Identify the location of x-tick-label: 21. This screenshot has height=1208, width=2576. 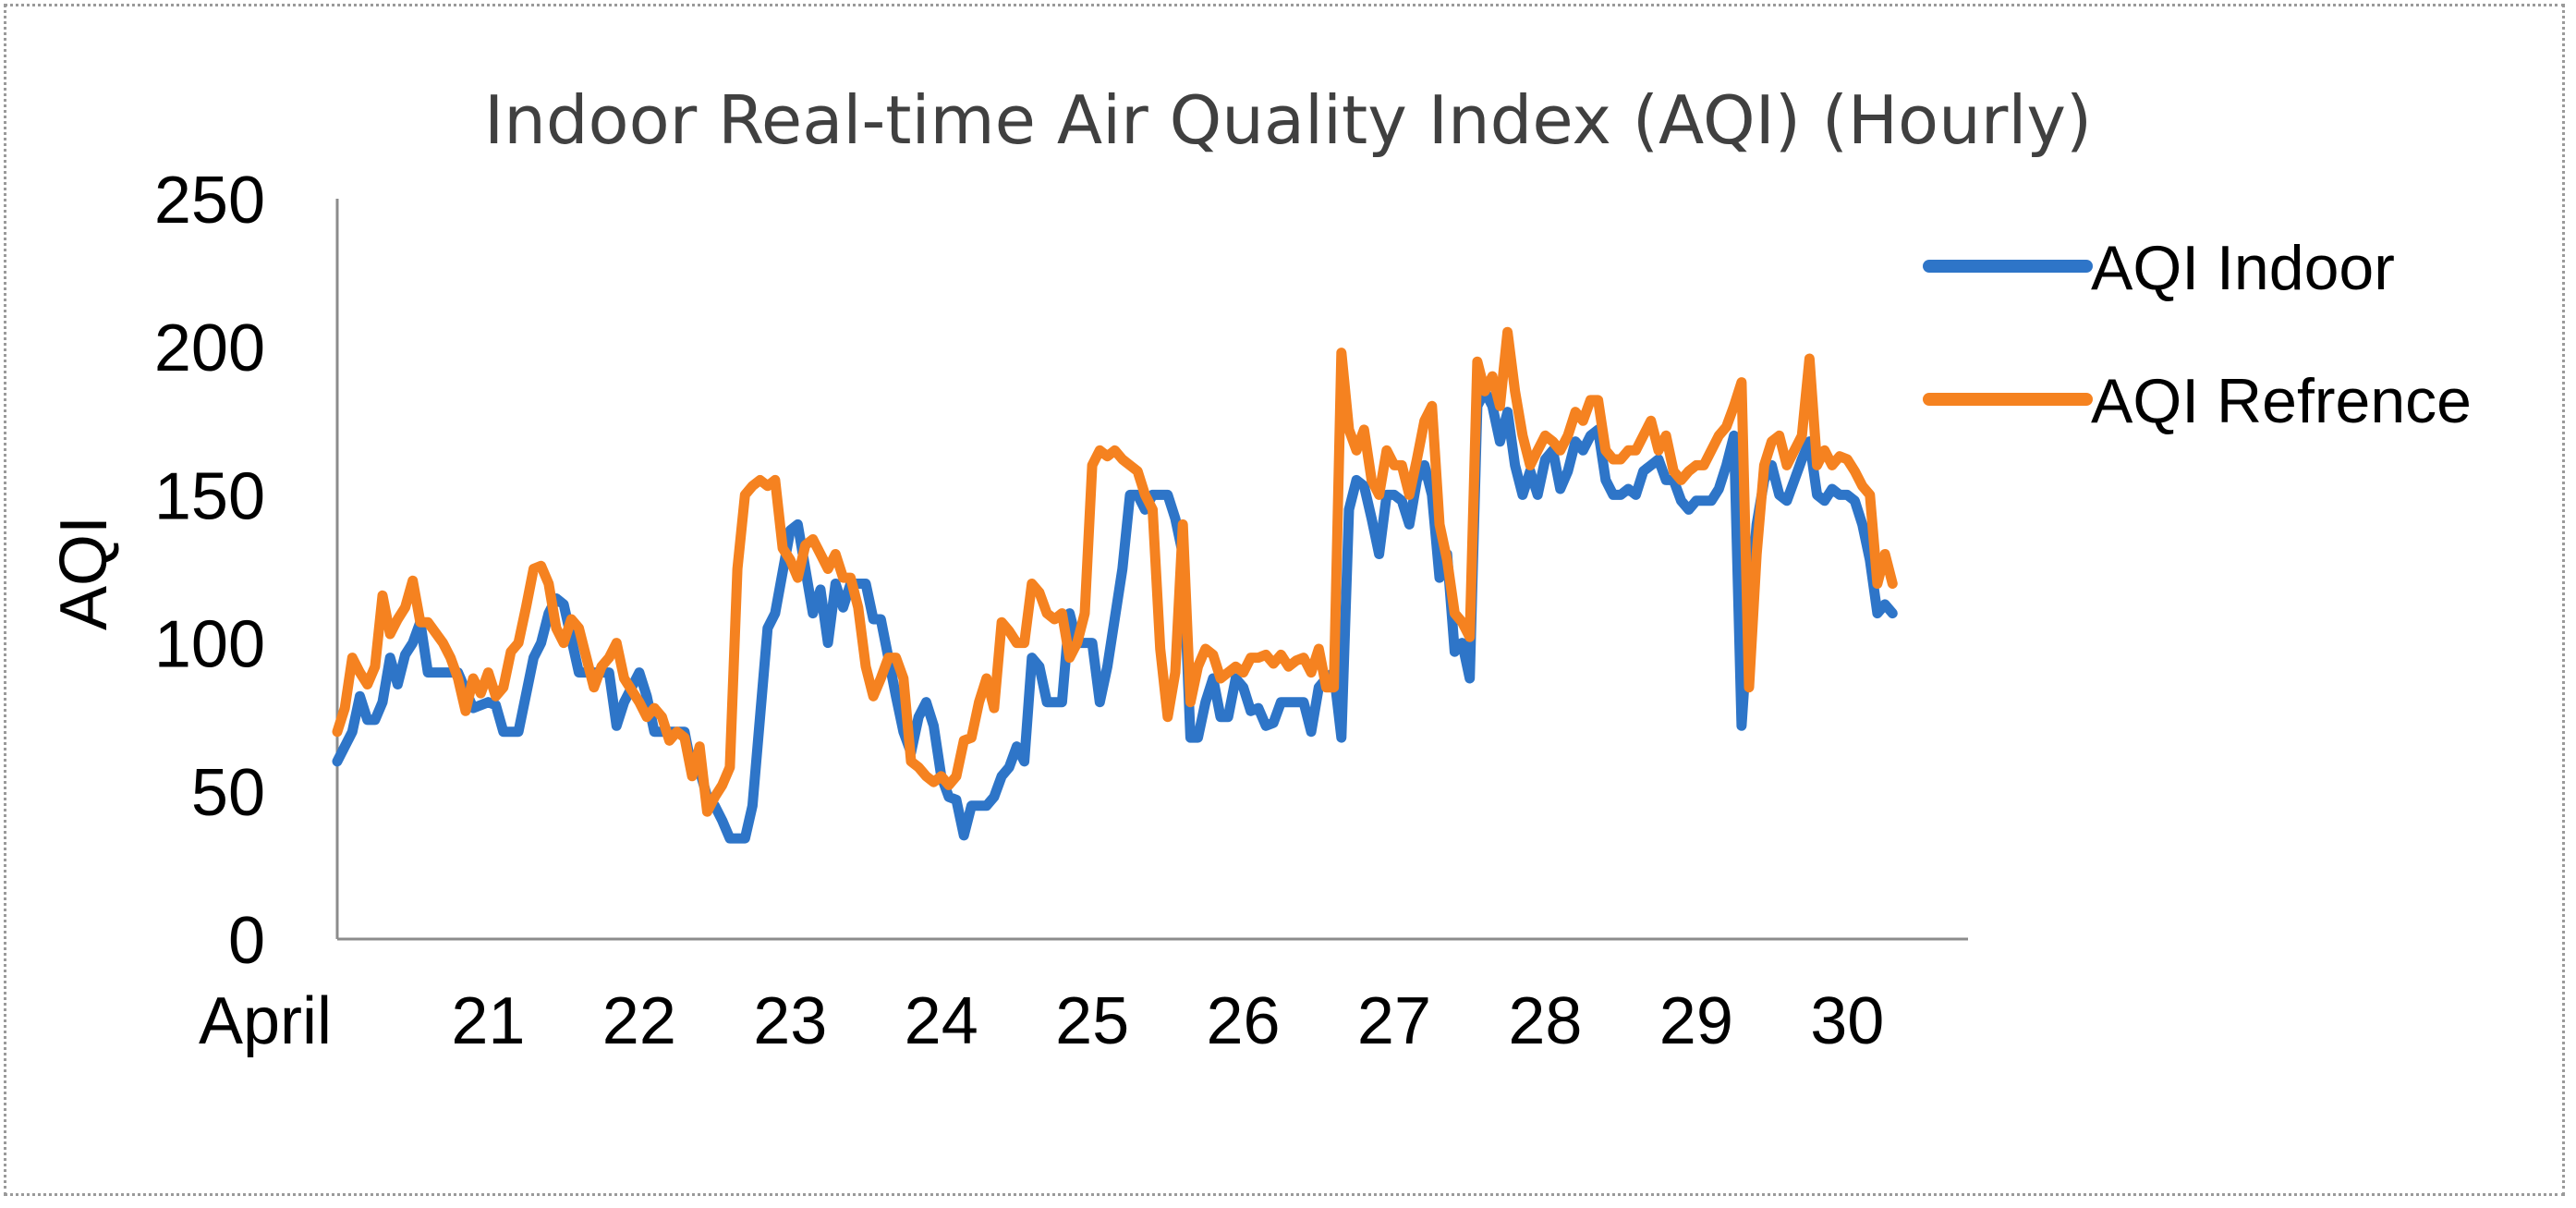
(488, 1021).